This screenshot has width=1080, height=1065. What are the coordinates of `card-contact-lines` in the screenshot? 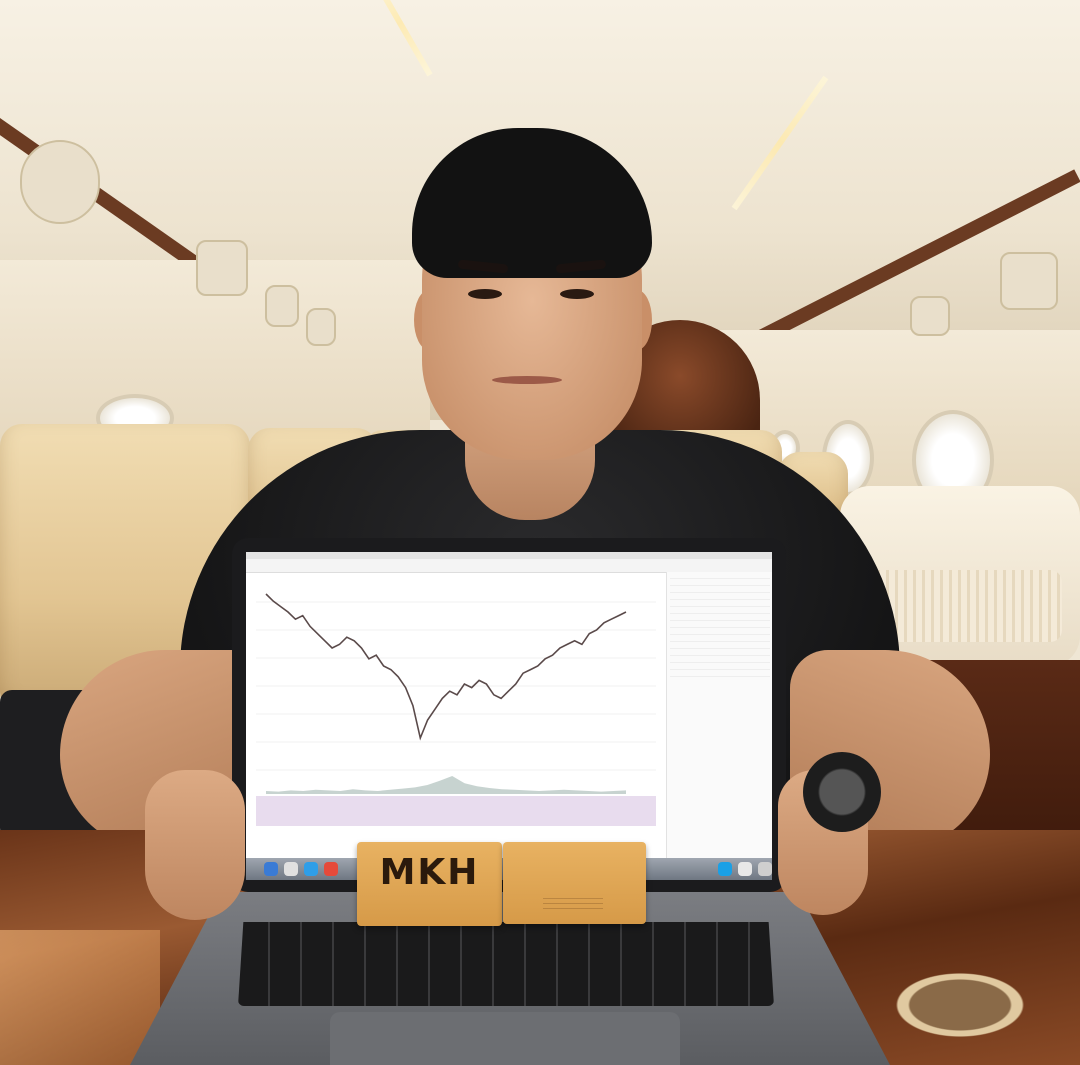 It's located at (573, 903).